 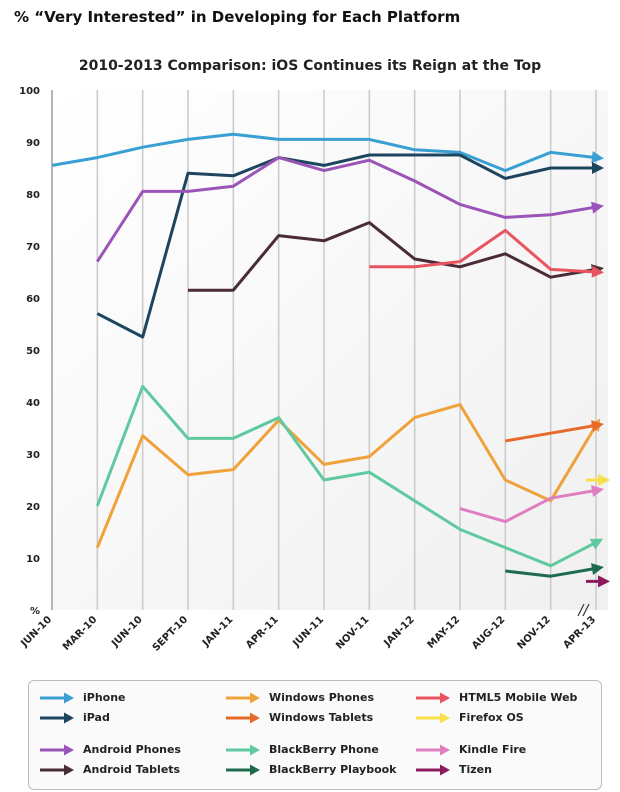 I want to click on x-tick-label: AUG-12, so click(x=488, y=632).